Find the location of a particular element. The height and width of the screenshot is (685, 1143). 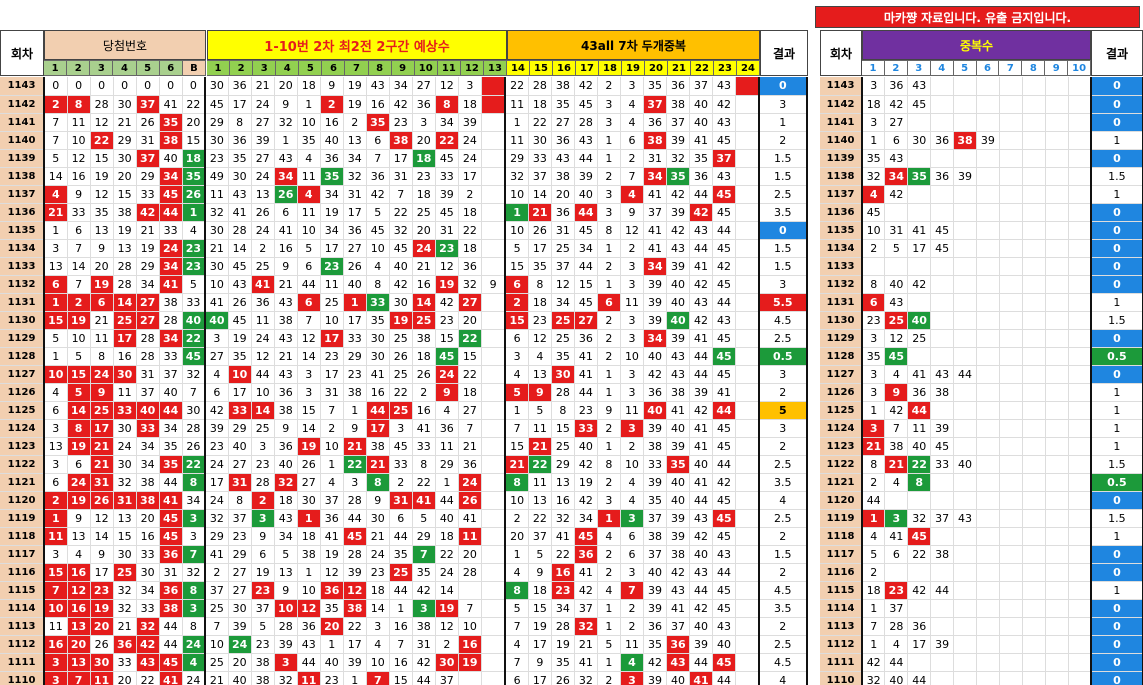

prediction-cell: 20 is located at coordinates (424, 140).